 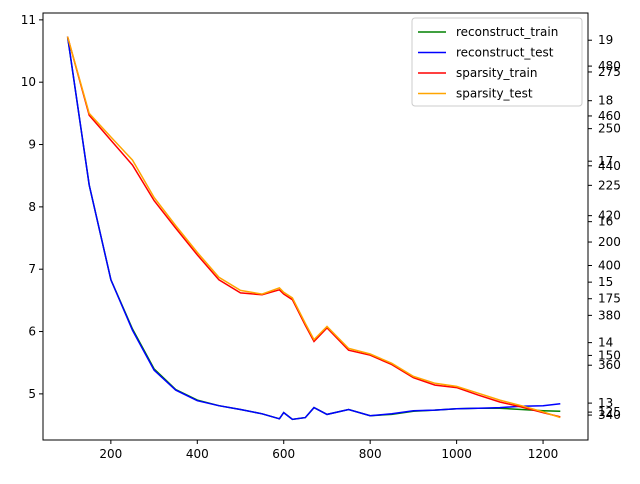 I want to click on y-tick-label: 8, so click(x=32, y=207).